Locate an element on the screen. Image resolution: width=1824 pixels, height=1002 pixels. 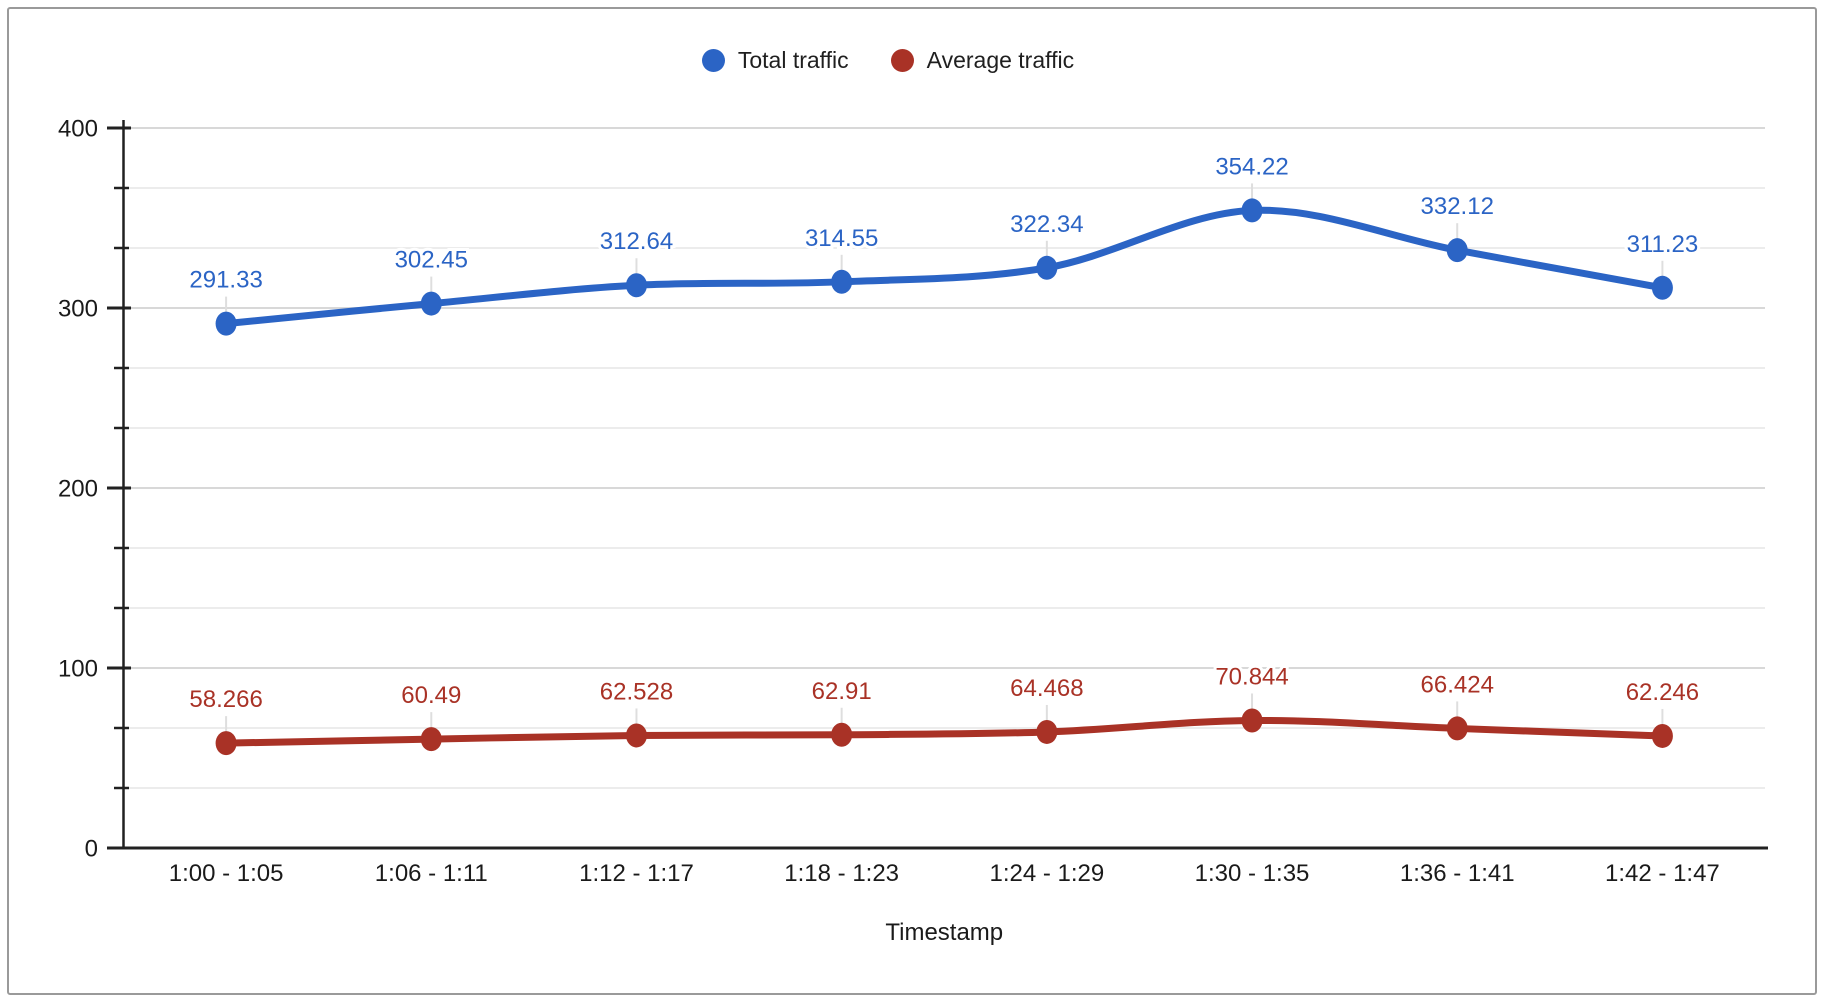
legend-item-average-traffic: Average traffic is located at coordinates (982, 60).